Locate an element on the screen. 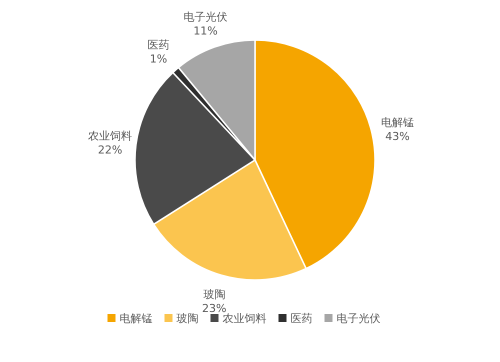 The width and height of the screenshot is (500, 362). legend-label: 电解锰 is located at coordinates (136, 318).